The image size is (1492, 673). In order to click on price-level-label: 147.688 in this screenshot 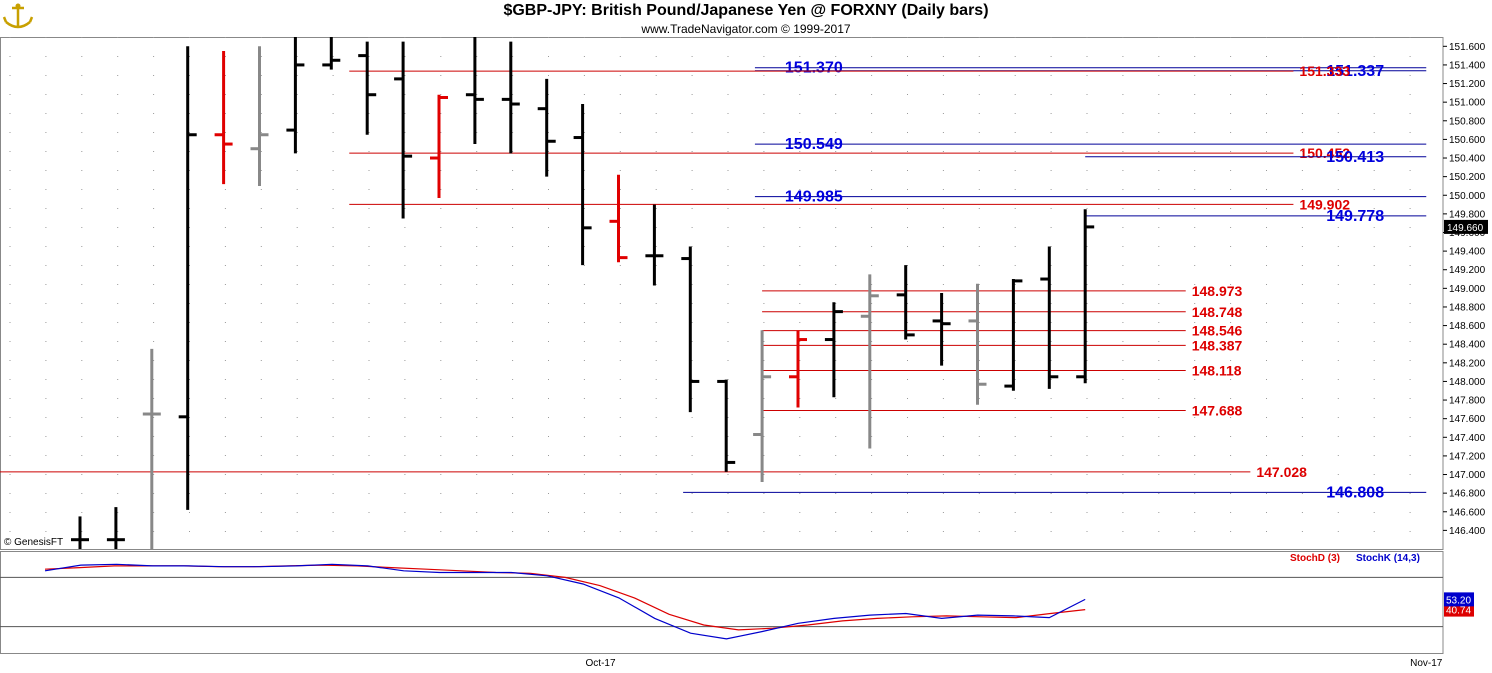, I will do `click(1217, 410)`.